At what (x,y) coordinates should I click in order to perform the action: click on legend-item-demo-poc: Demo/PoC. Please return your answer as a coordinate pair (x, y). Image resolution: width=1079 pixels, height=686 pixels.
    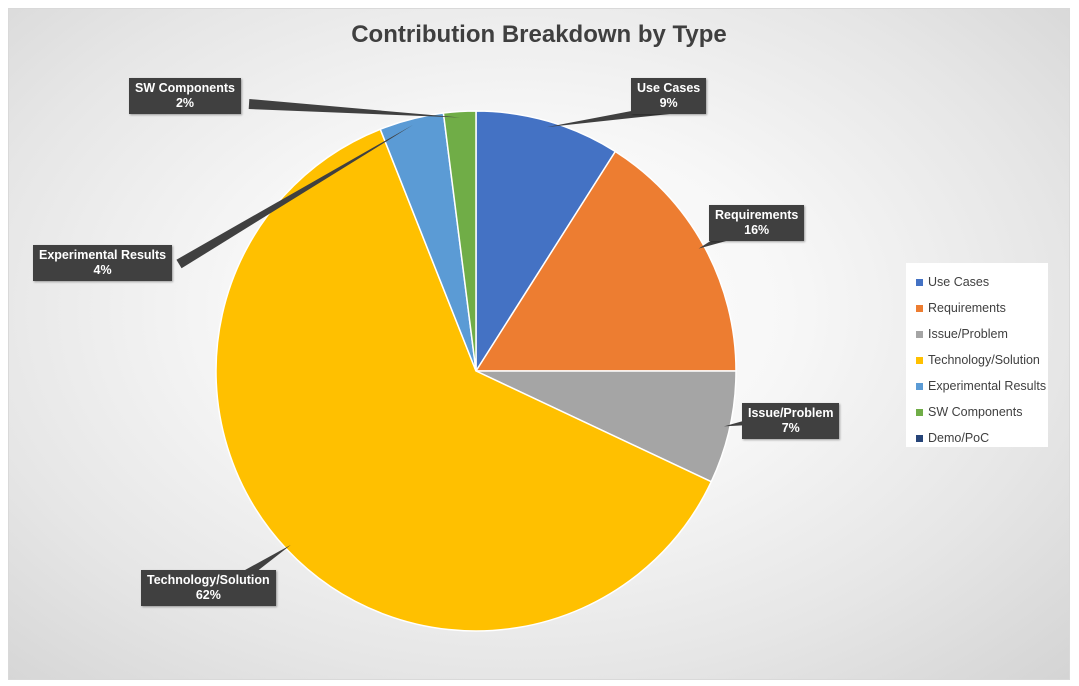
    Looking at the image, I should click on (982, 438).